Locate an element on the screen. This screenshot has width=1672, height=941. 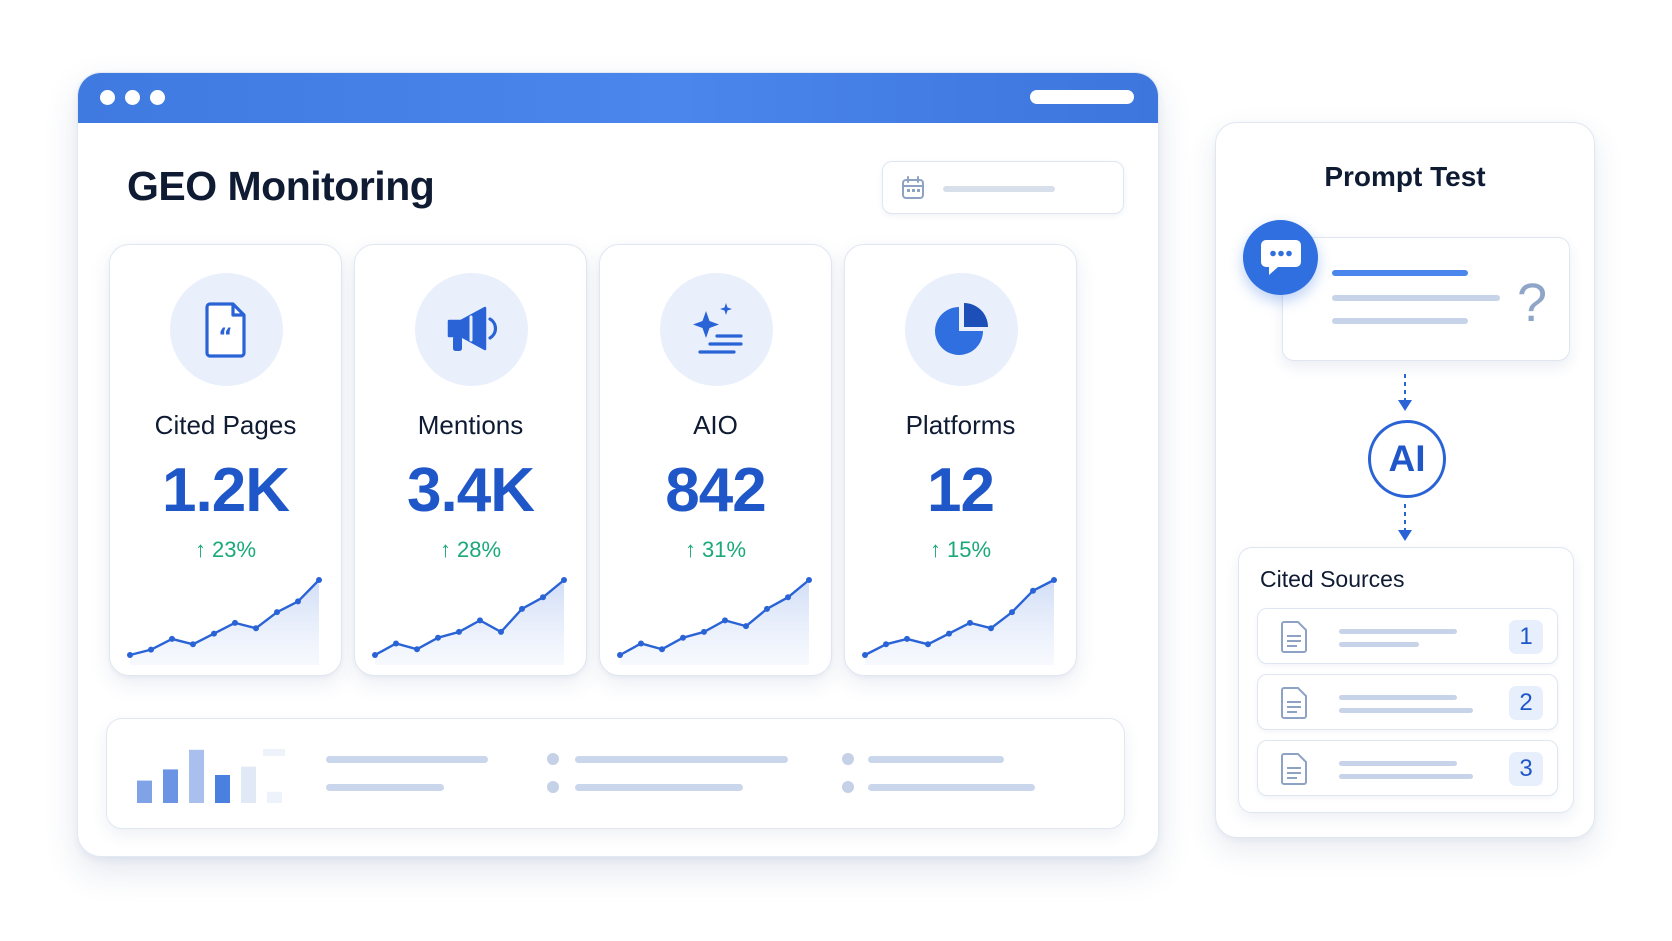
ai-label: AI is located at coordinates (1407, 458).